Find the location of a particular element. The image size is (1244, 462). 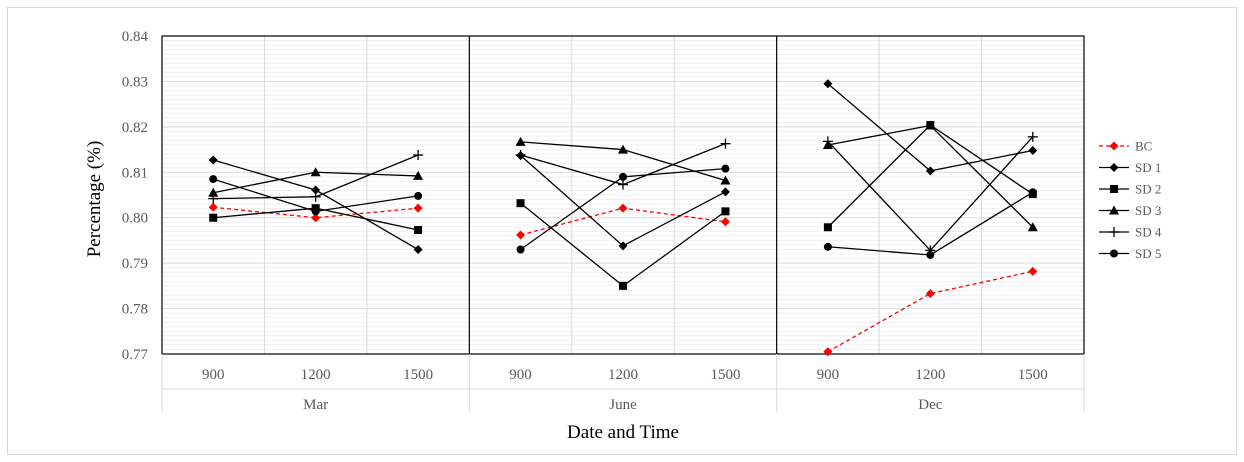

legend-item: SD 4 is located at coordinates (1130, 232).